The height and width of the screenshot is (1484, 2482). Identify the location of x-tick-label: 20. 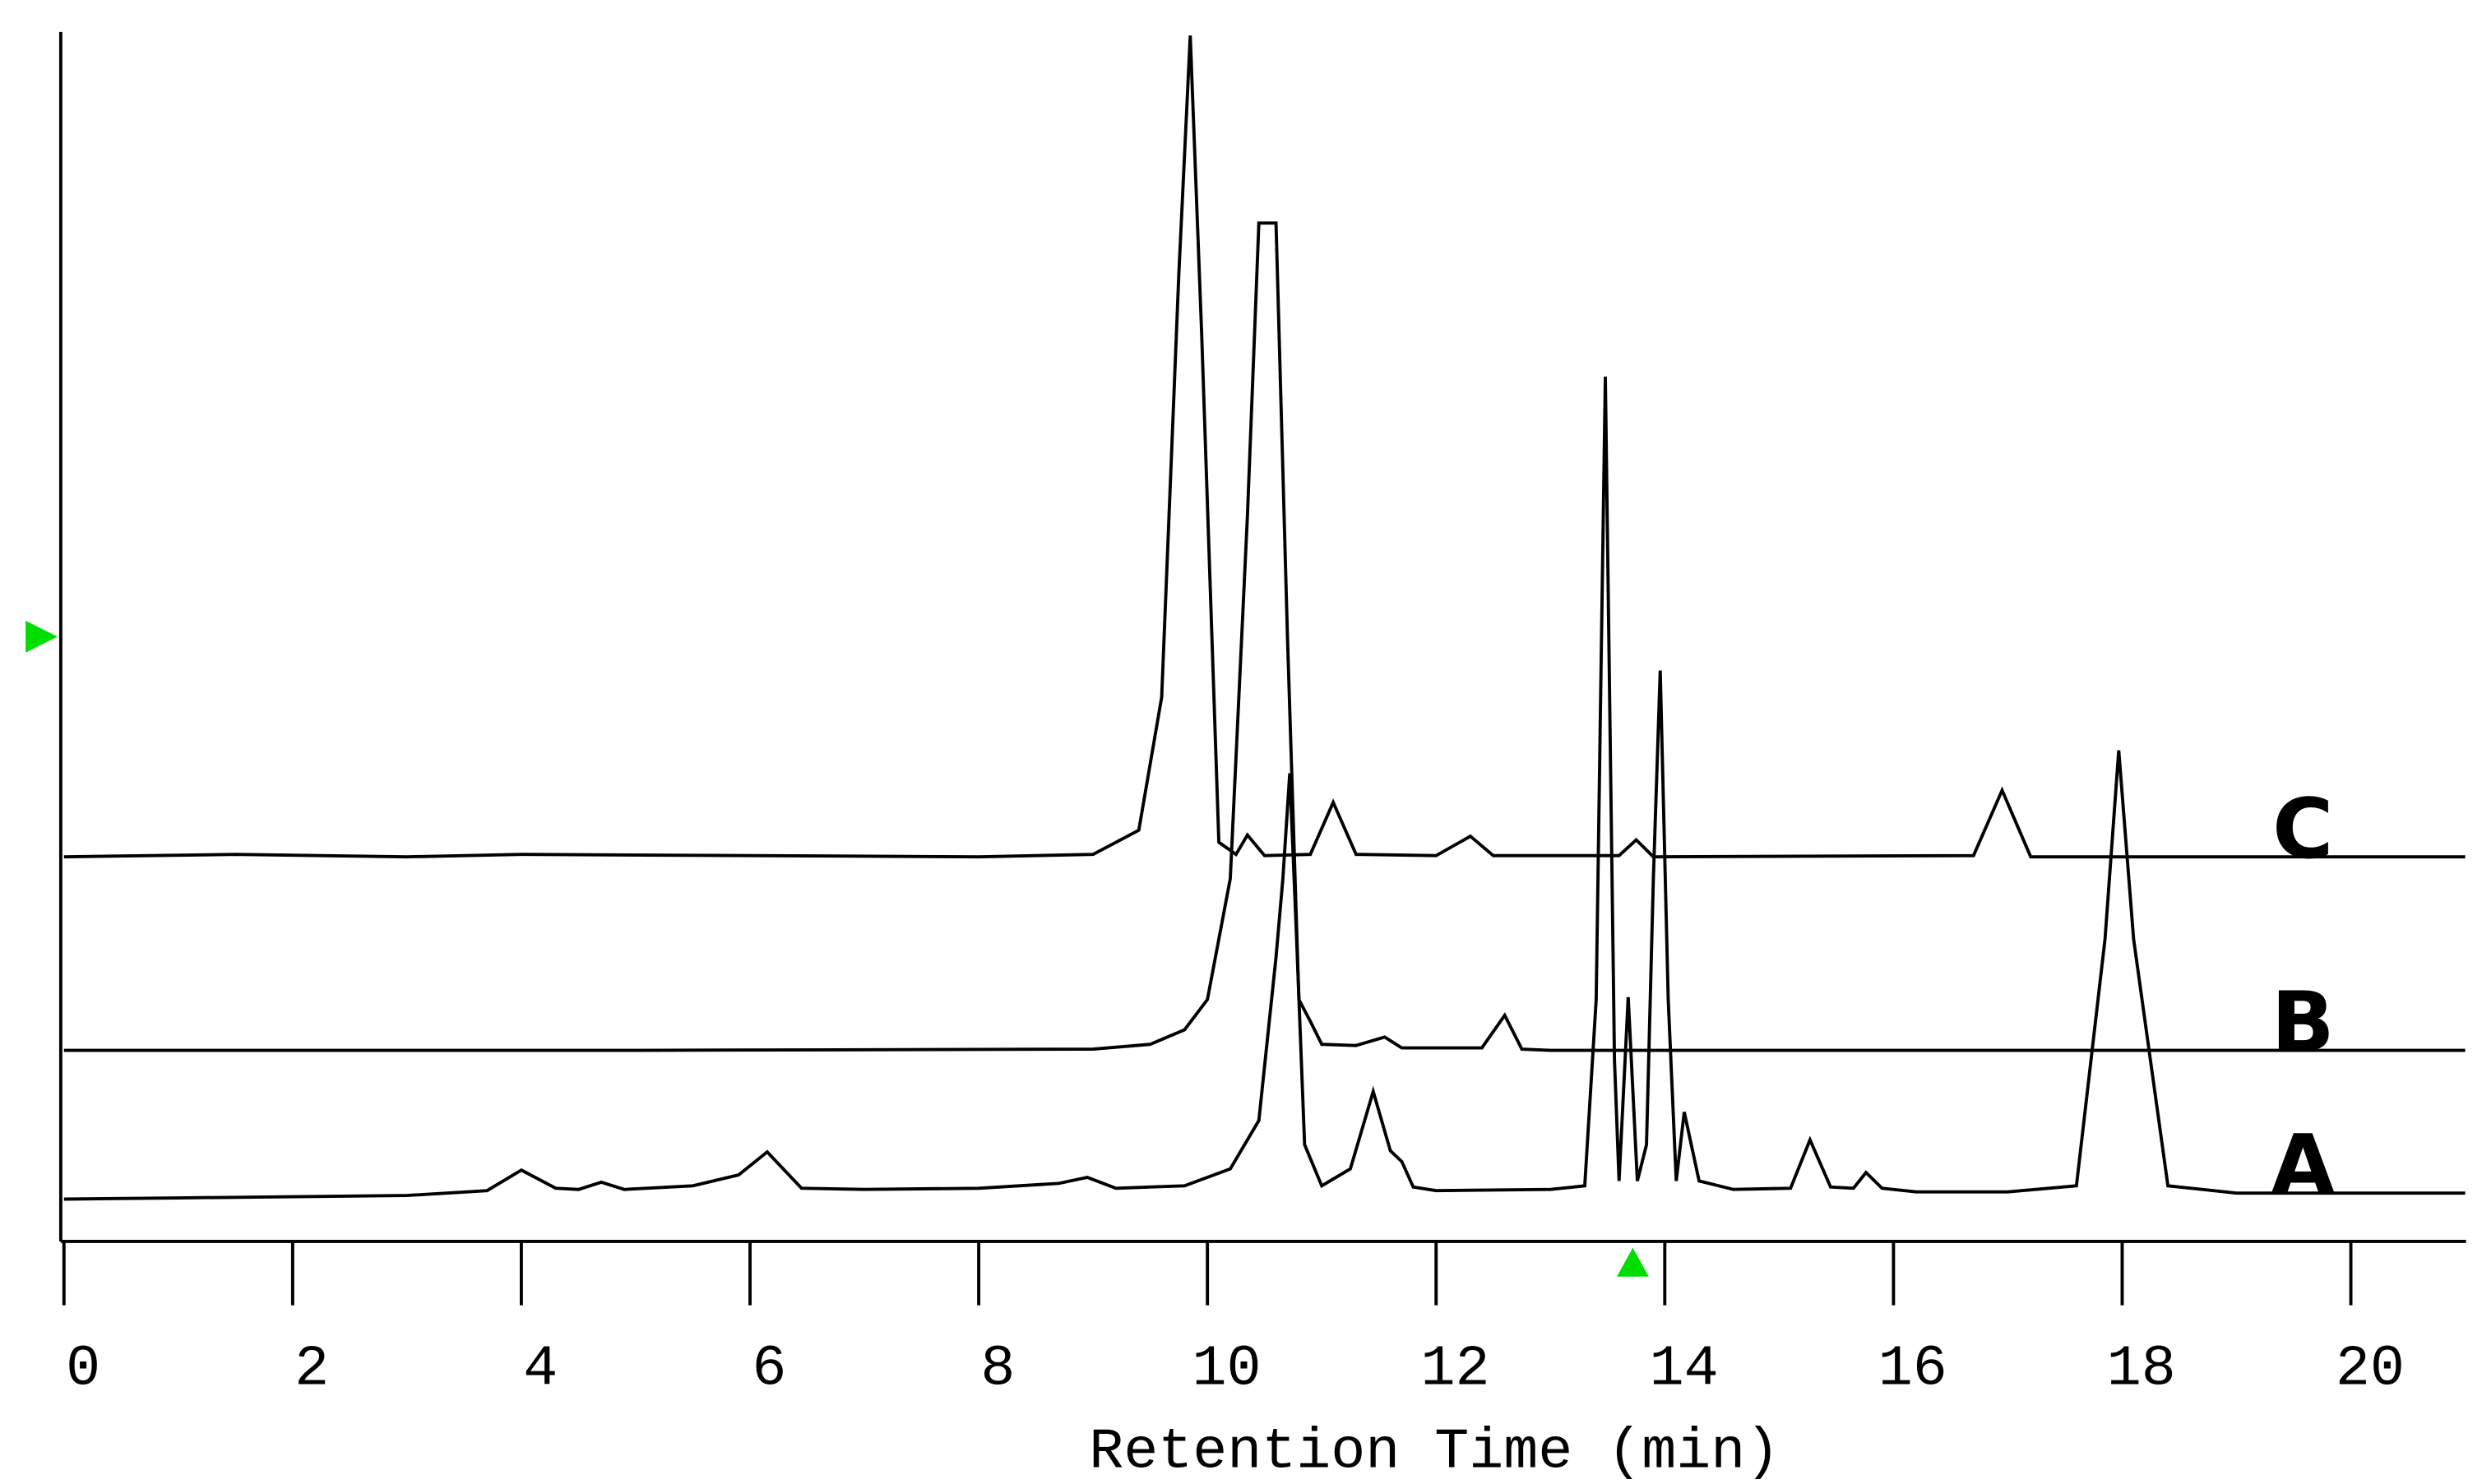
(2370, 1370).